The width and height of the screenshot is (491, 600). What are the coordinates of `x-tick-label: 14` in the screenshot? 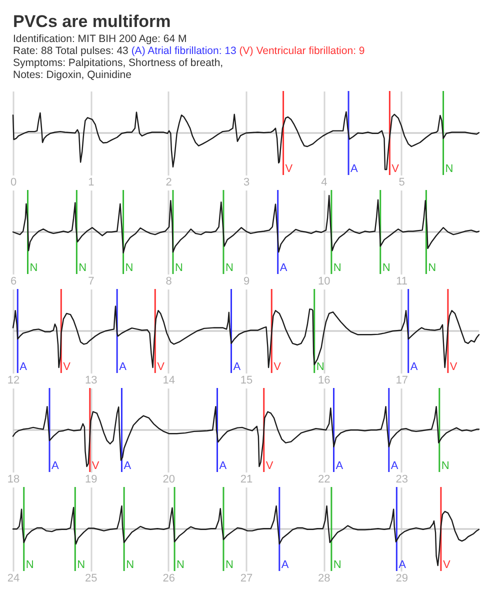 It's located at (168, 380).